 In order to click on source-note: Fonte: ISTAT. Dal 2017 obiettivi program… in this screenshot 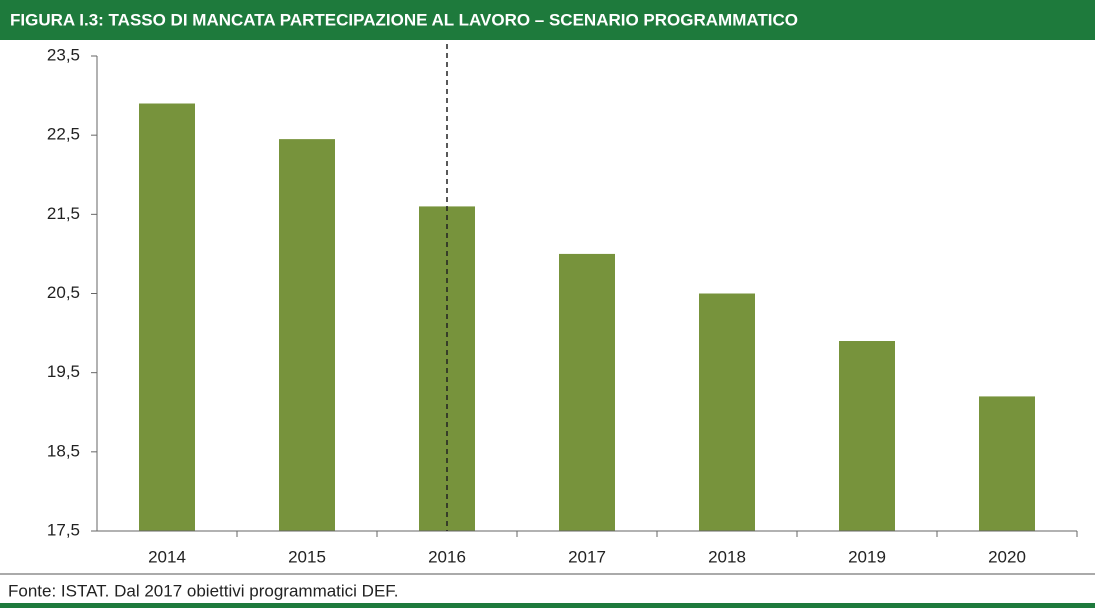, I will do `click(203, 590)`.